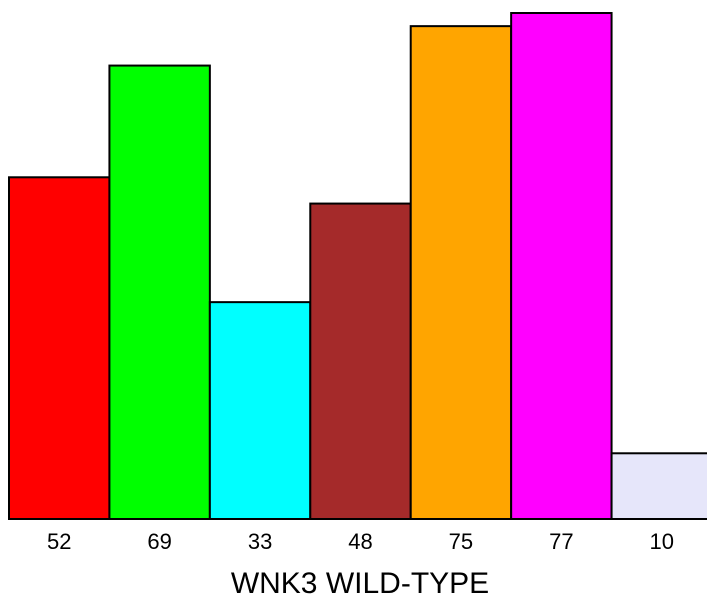 The width and height of the screenshot is (707, 603). I want to click on x-tick-label: 52, so click(59, 541).